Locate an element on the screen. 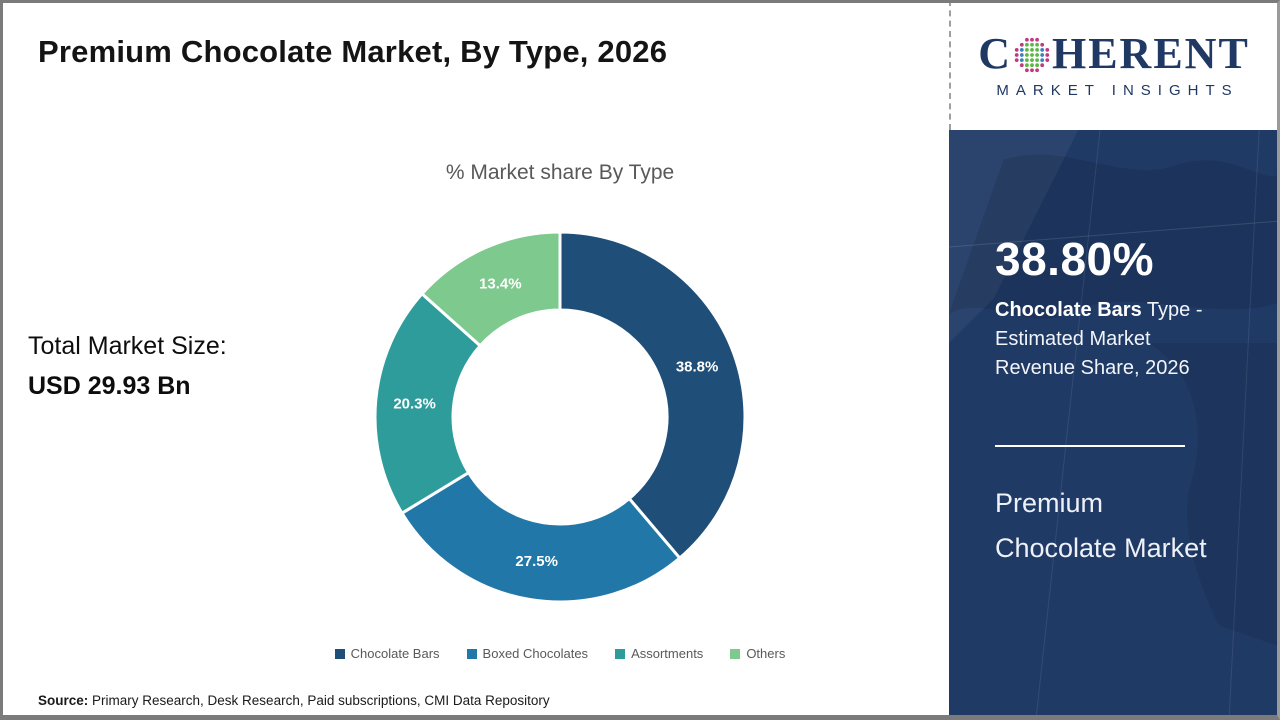 The height and width of the screenshot is (720, 1280). legend-label: Others is located at coordinates (766, 653).